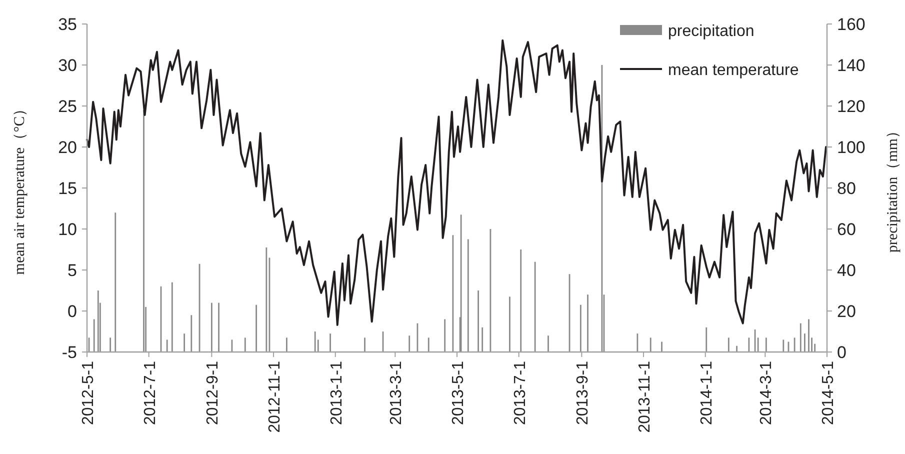  I want to click on y2-tick-label: 100, so click(851, 147).